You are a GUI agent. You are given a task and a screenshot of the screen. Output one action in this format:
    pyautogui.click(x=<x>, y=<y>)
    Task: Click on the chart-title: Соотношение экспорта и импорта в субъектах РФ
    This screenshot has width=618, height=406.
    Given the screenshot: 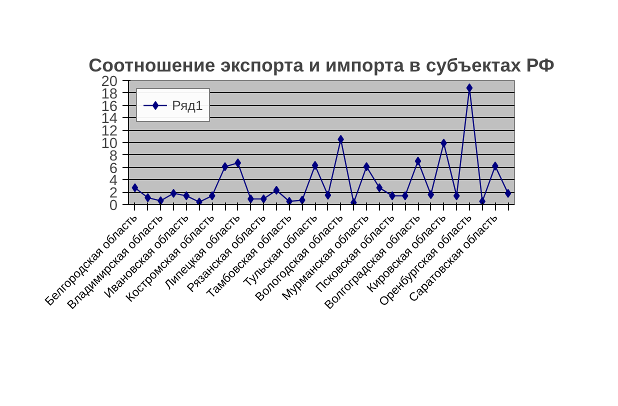 What is the action you would take?
    pyautogui.click(x=321, y=65)
    